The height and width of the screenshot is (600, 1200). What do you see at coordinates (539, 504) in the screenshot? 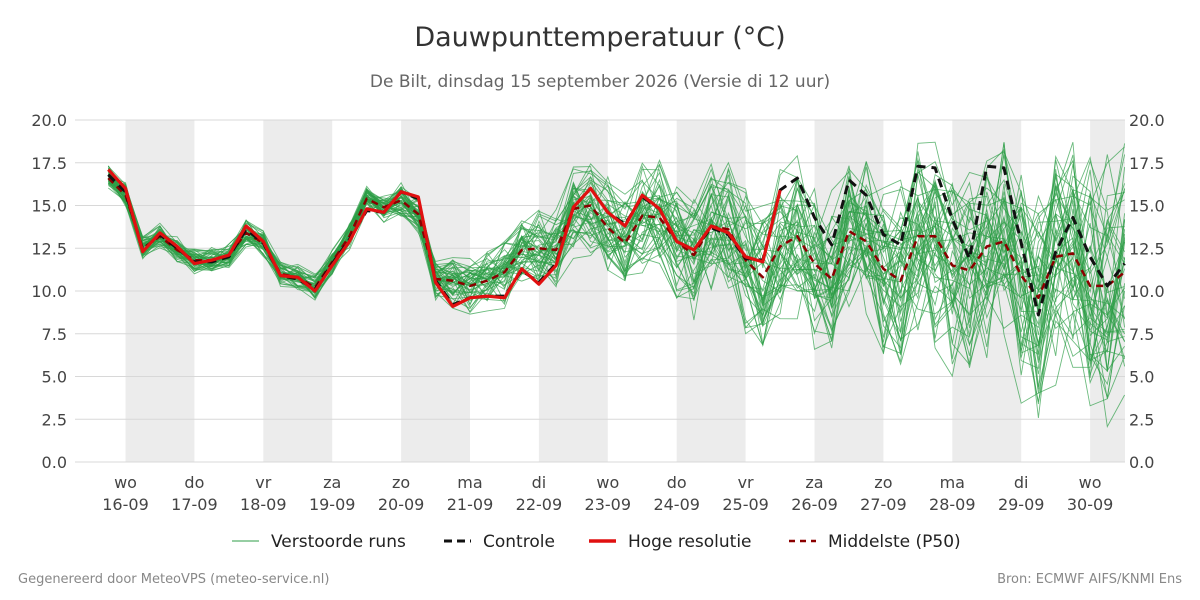
I see `x-tick-date: 22-09` at bounding box center [539, 504].